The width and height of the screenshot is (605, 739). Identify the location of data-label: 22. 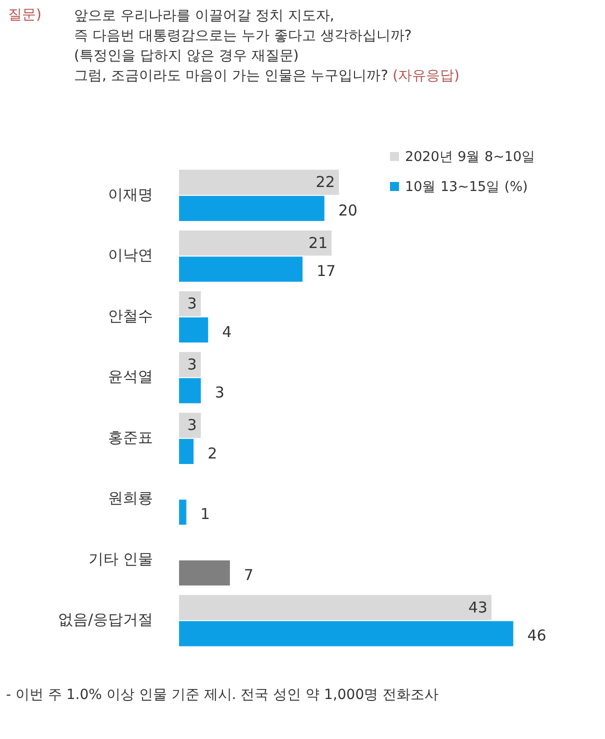
(325, 182).